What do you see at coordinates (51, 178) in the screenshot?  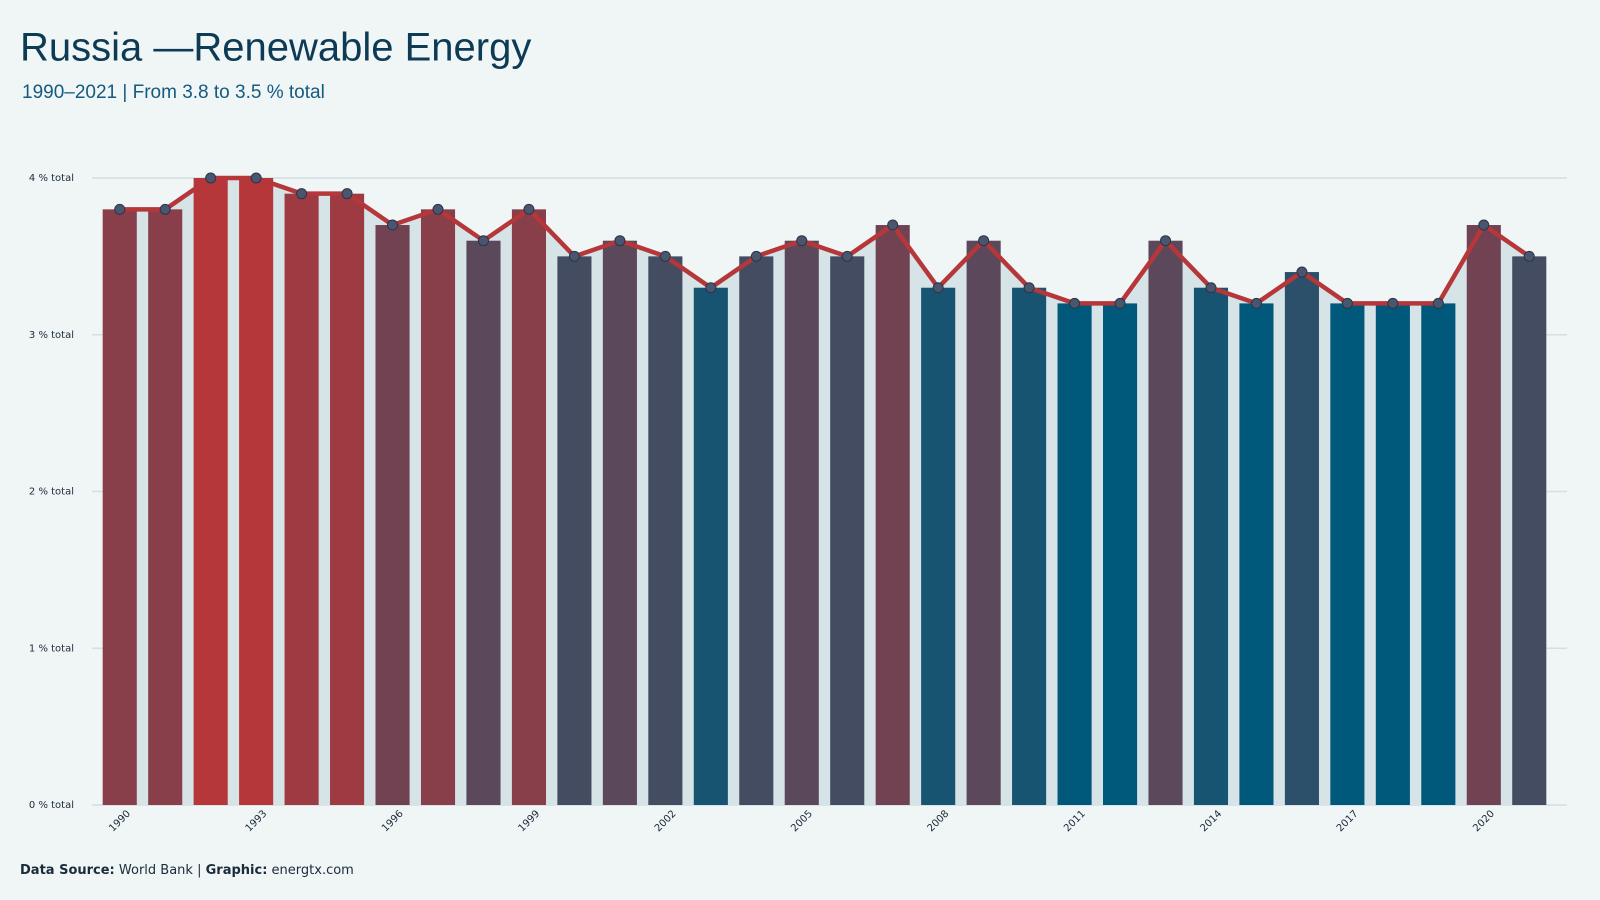 I see `y-tick-label: 4 % total` at bounding box center [51, 178].